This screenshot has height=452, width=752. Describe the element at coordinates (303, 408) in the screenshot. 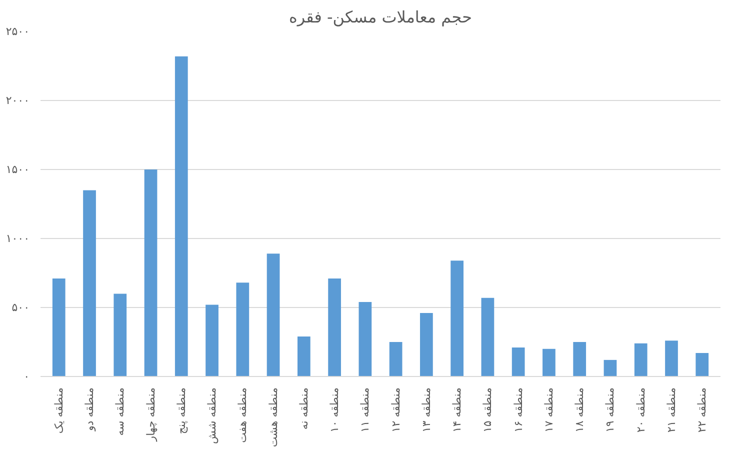

I see `x-tick-label: منطقه نه` at that location.